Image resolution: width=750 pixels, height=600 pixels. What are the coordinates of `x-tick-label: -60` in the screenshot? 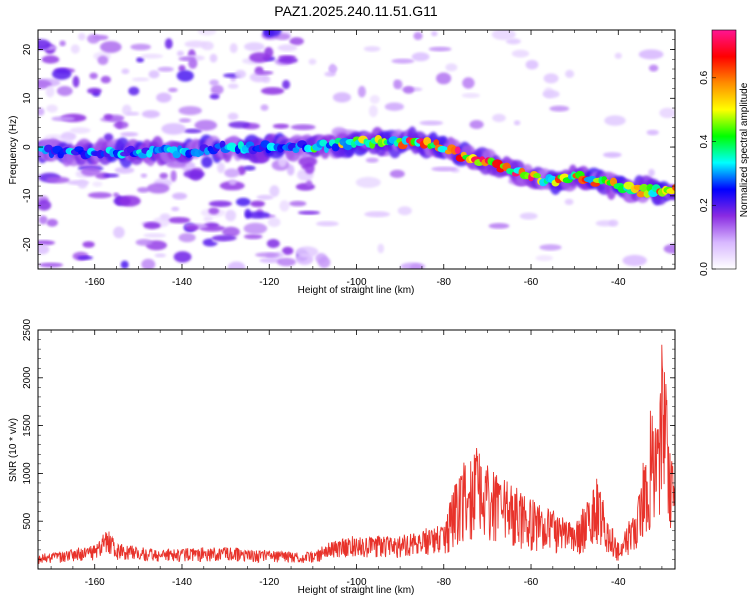 It's located at (531, 282).